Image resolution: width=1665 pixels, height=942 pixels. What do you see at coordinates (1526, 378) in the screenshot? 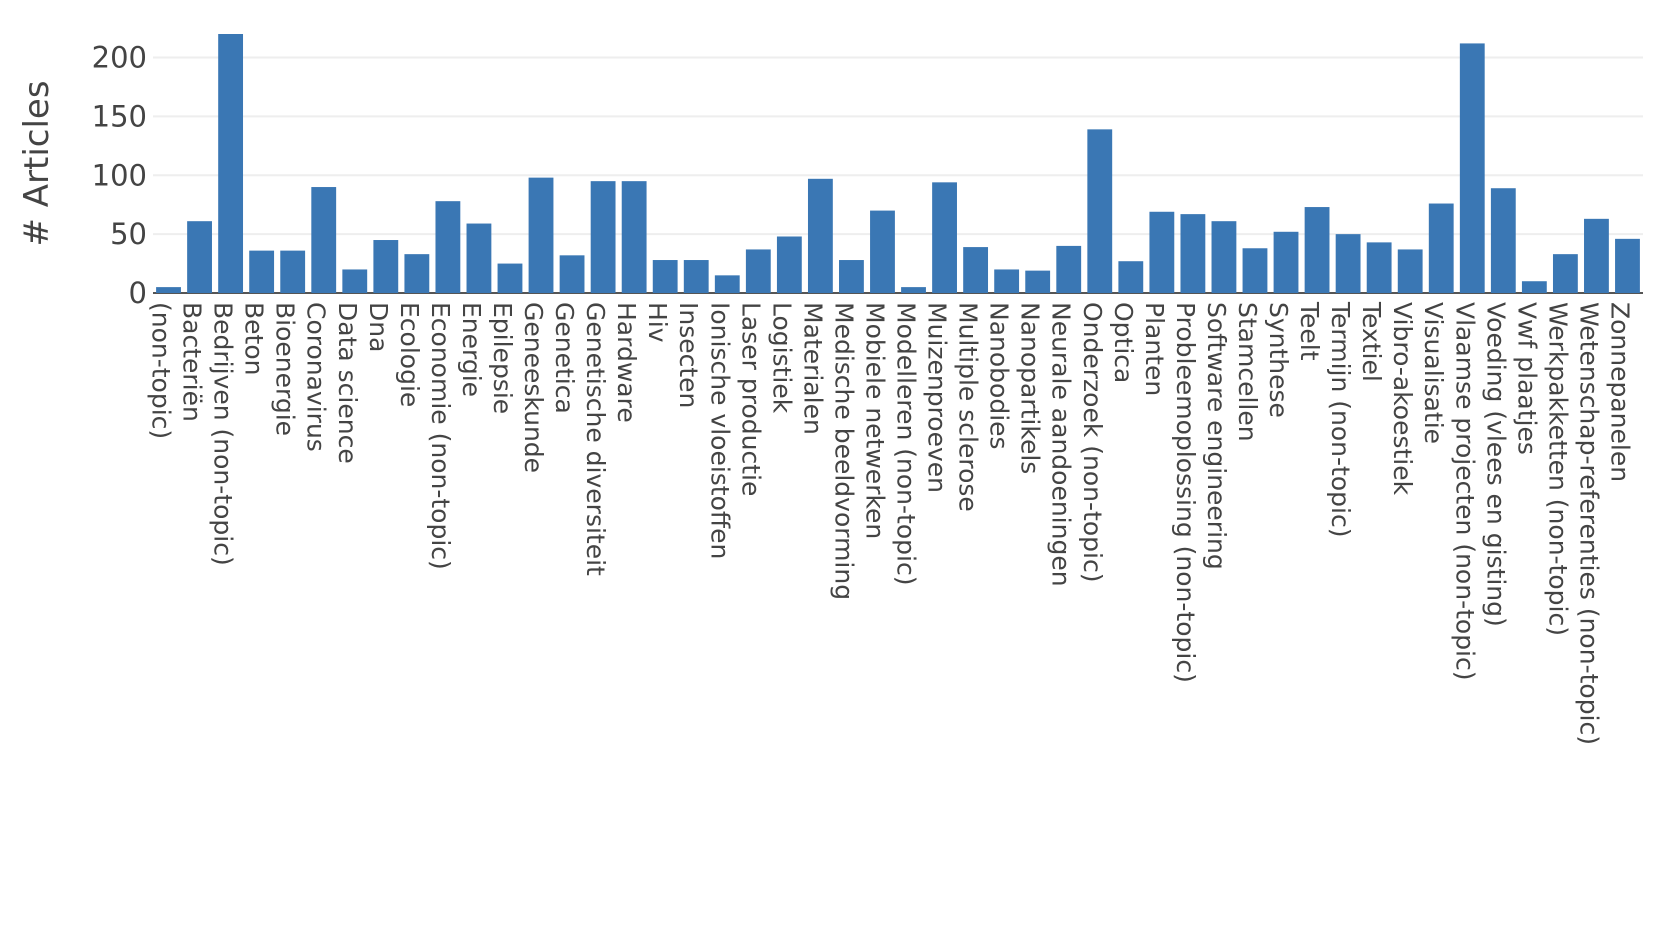
I see `x-tick-label: Vwf plaatjes` at bounding box center [1526, 378].